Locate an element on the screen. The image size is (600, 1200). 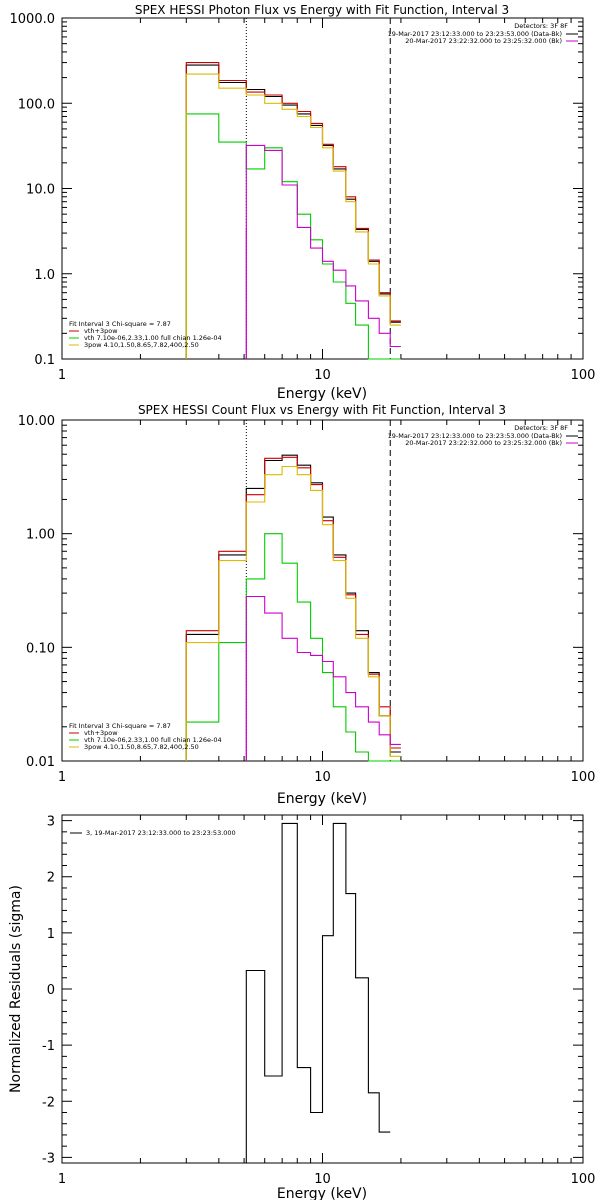
residuals-series is located at coordinates (318, 992).